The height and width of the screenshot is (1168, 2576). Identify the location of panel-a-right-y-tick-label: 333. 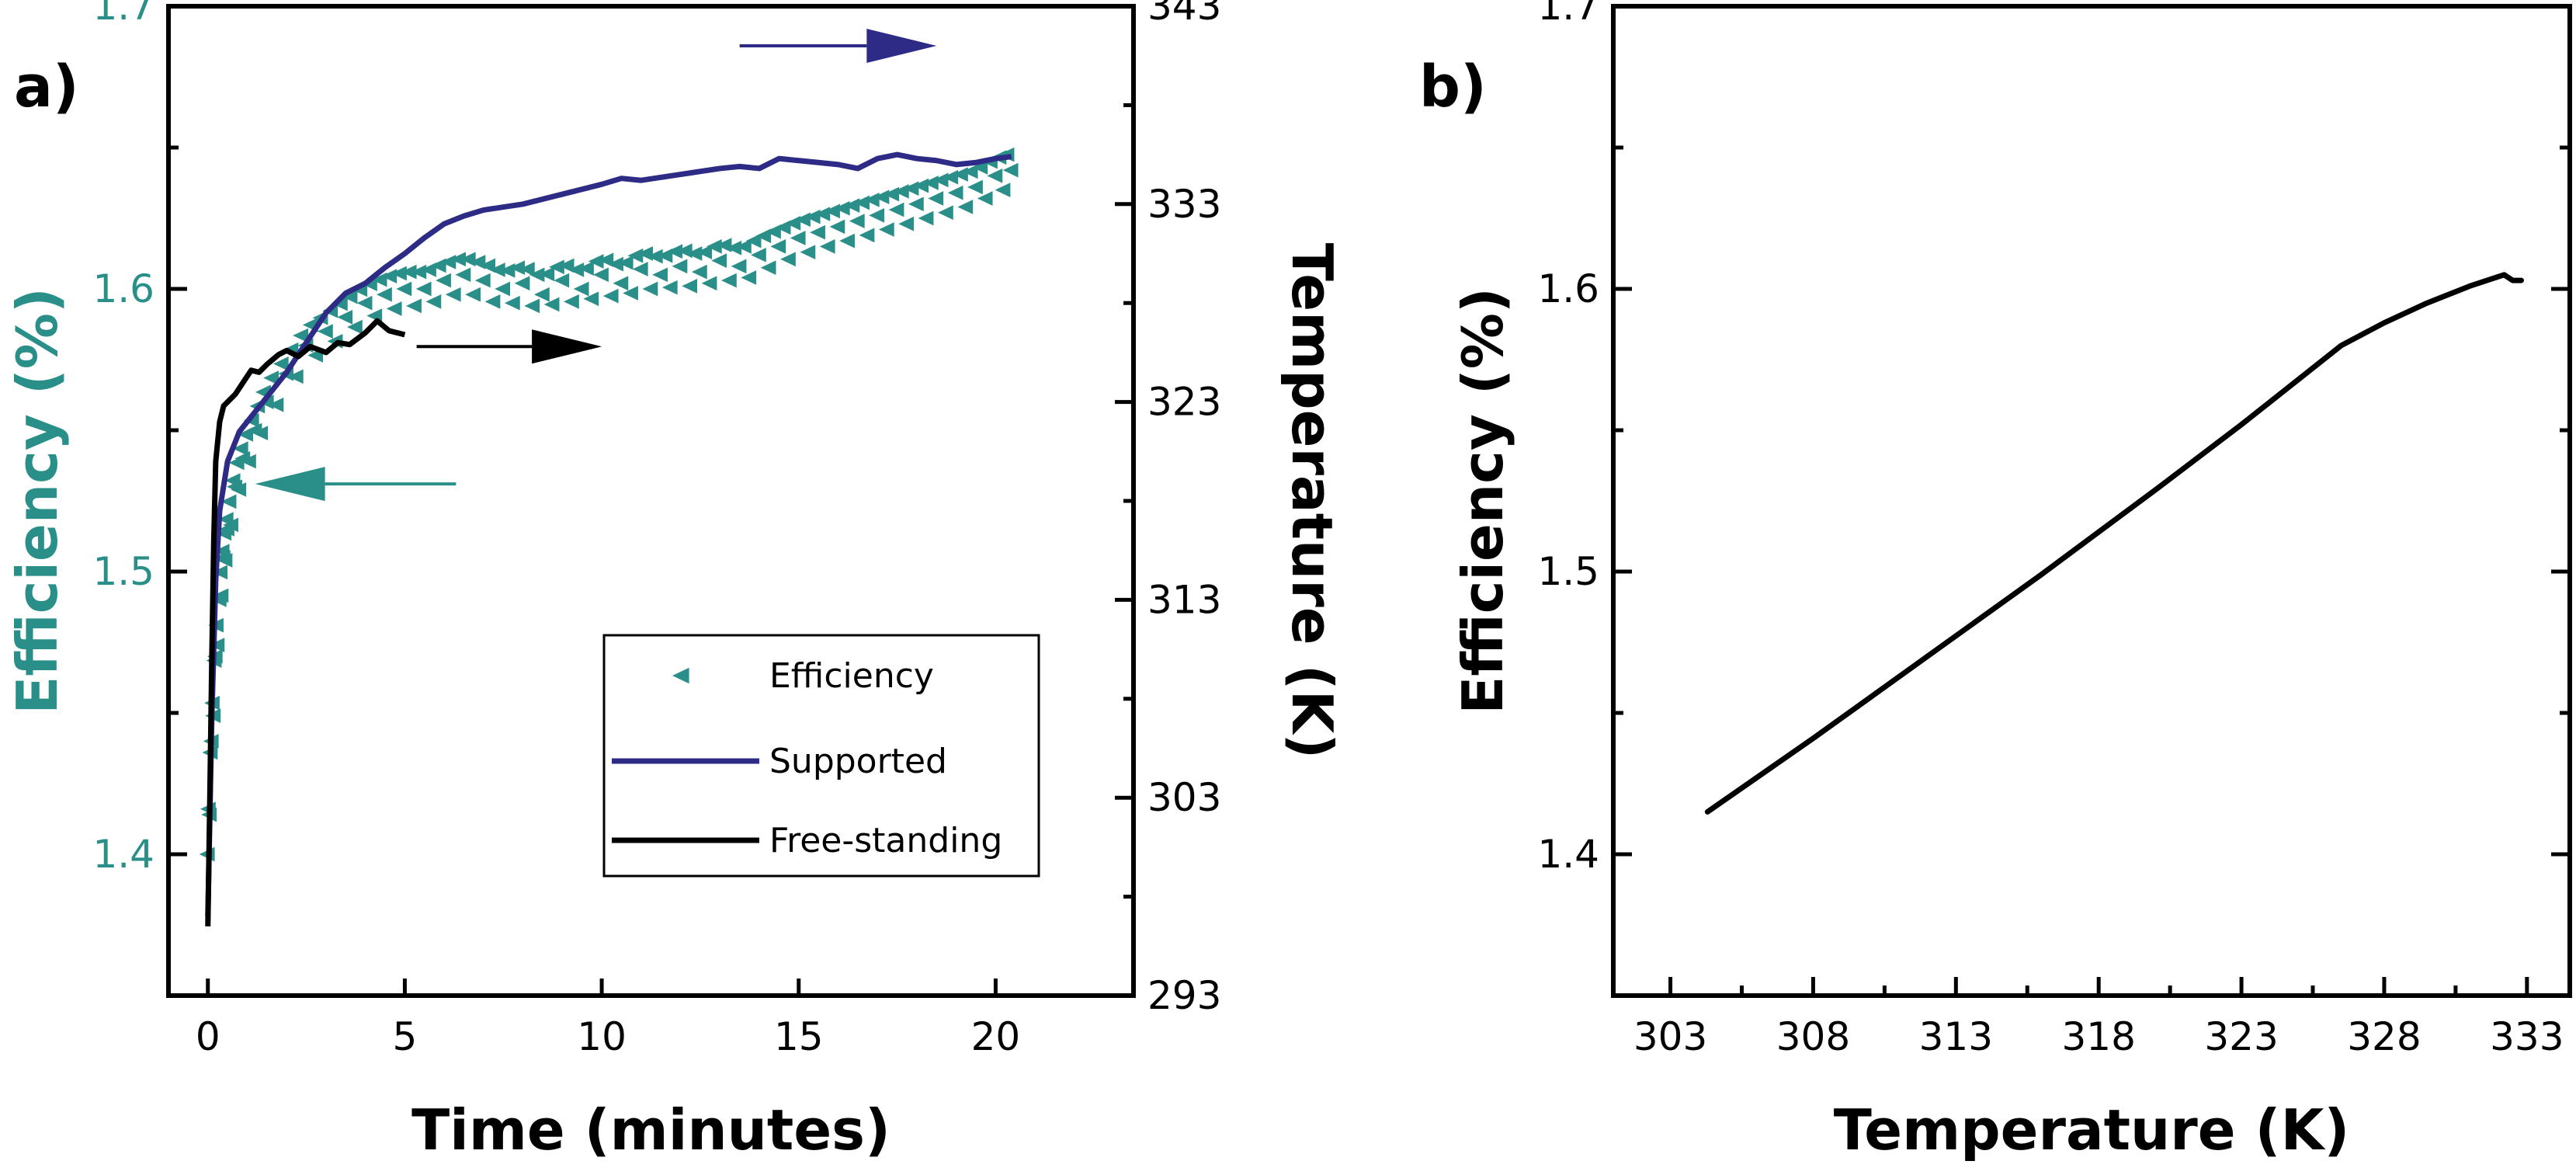
(1184, 204).